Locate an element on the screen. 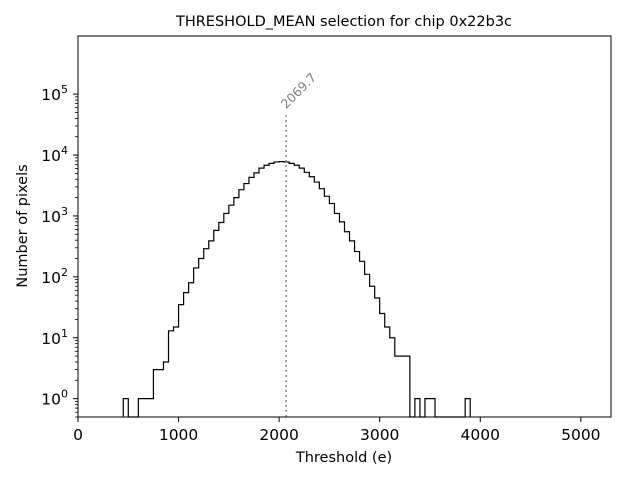 This screenshot has height=480, width=640. y-tick-label: 10¹ is located at coordinates (54, 337).